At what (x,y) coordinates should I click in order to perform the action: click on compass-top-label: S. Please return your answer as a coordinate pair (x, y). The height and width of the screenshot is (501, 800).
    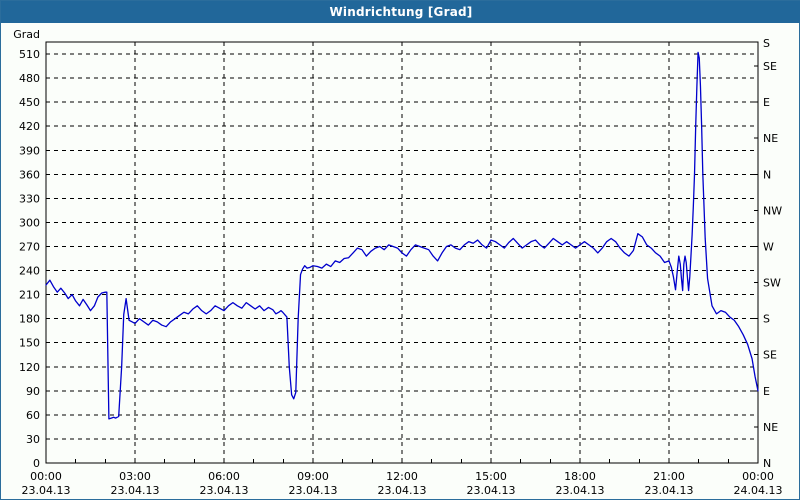
    Looking at the image, I should click on (766, 43).